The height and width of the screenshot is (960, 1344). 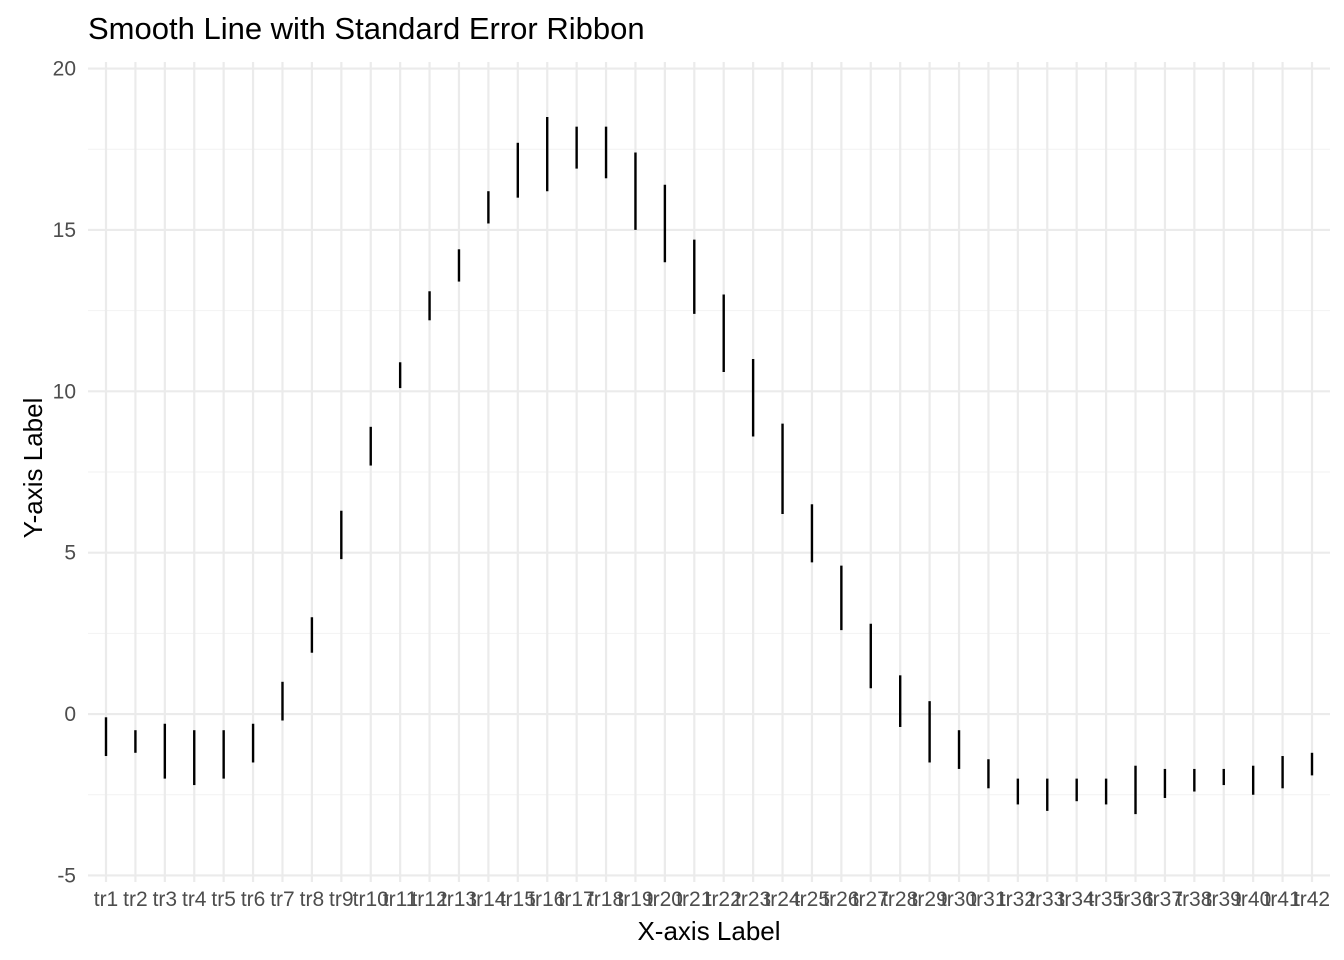 I want to click on x-tick-label: tr9, so click(x=341, y=899).